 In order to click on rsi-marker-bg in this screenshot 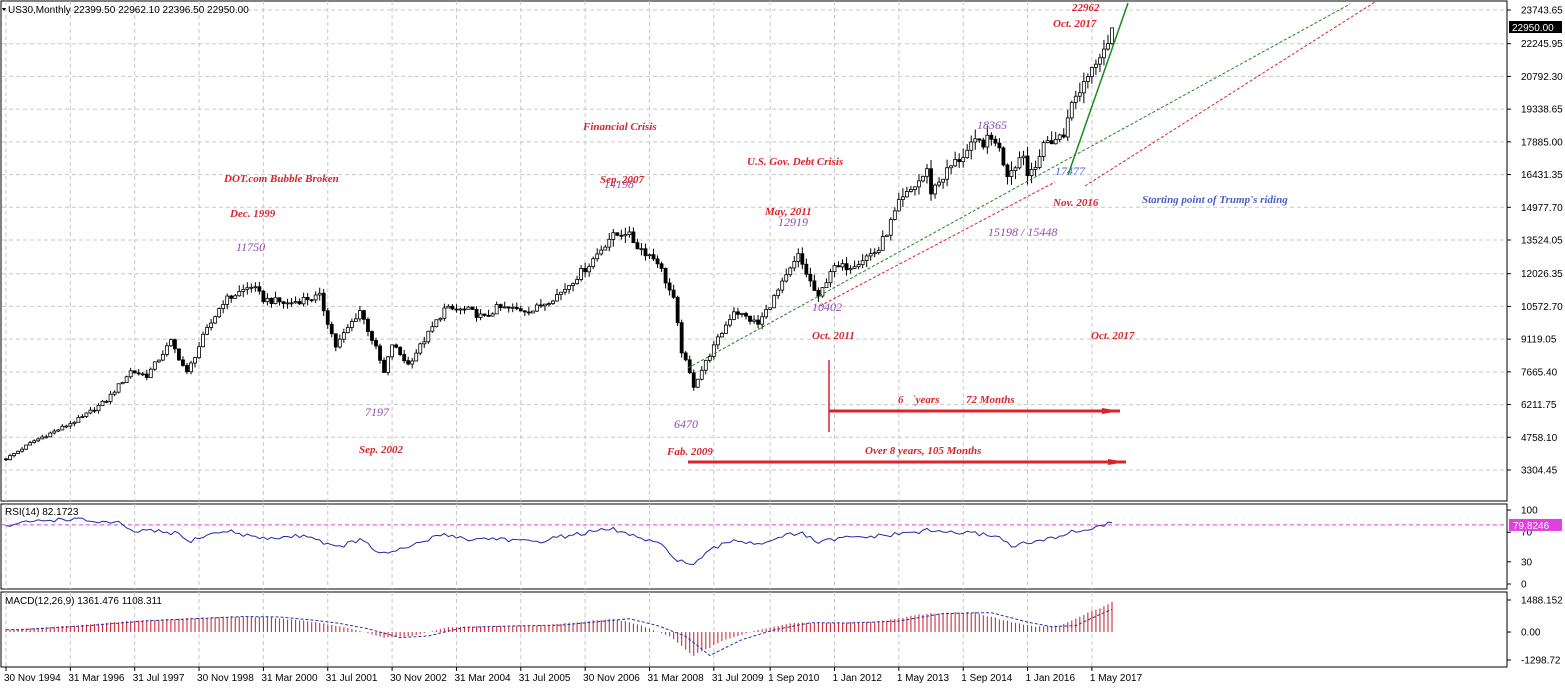, I will do `click(1535, 524)`.